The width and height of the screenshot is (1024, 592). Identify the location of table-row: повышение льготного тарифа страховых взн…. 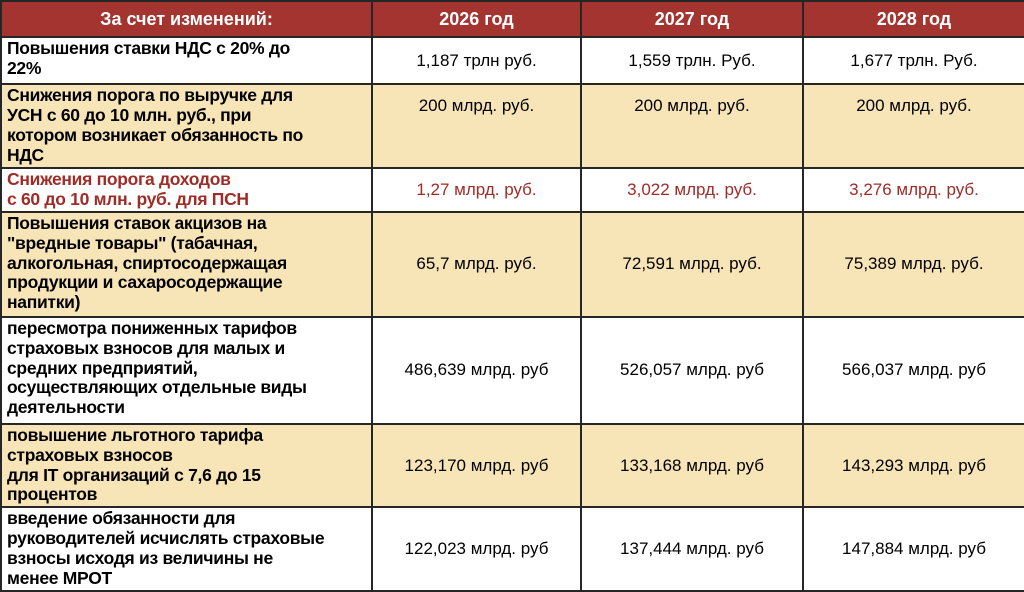
(512, 465).